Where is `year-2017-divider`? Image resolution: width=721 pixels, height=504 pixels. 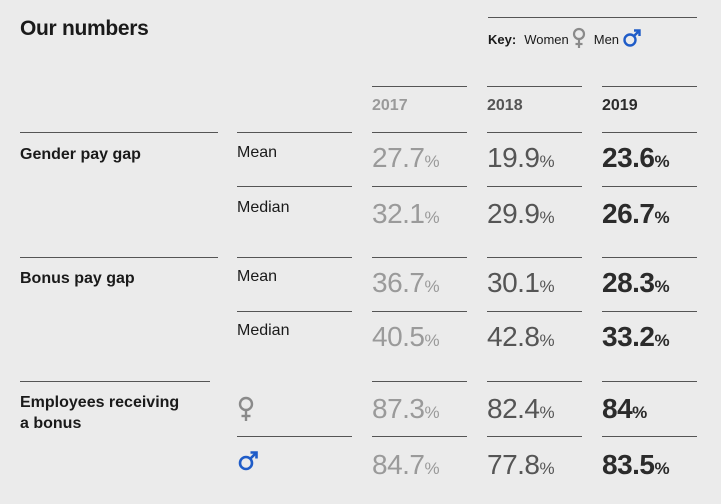
year-2017-divider is located at coordinates (419, 86).